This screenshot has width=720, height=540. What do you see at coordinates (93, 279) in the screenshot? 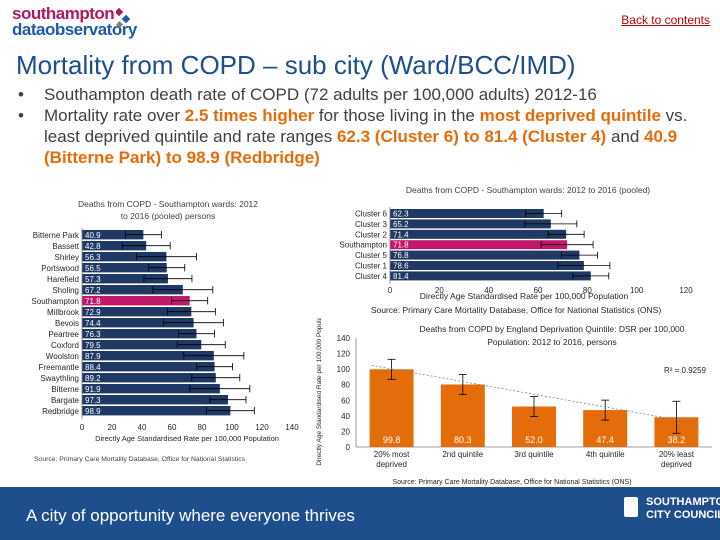
I see `data-label: 57.3` at bounding box center [93, 279].